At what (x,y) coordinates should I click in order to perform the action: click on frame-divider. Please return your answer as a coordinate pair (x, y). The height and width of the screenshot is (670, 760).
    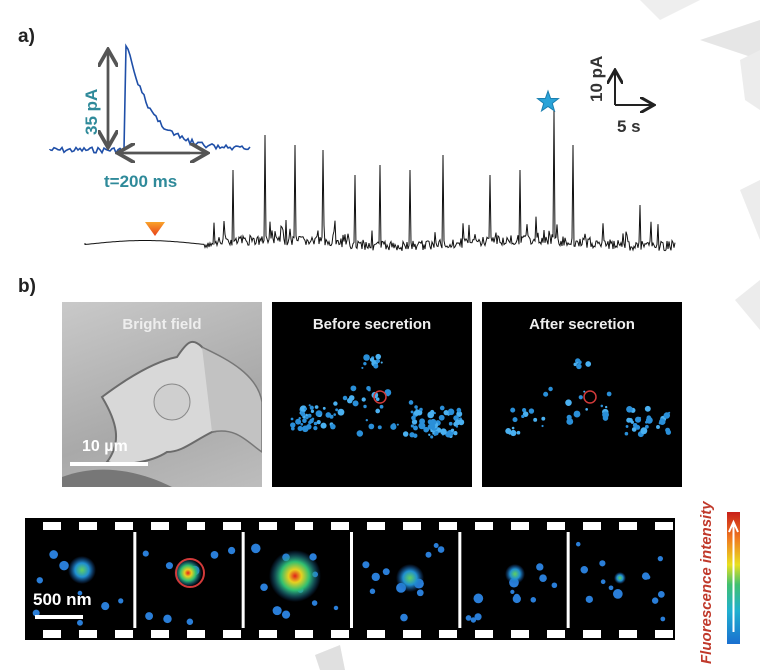
    Looking at the image, I should click on (135, 580).